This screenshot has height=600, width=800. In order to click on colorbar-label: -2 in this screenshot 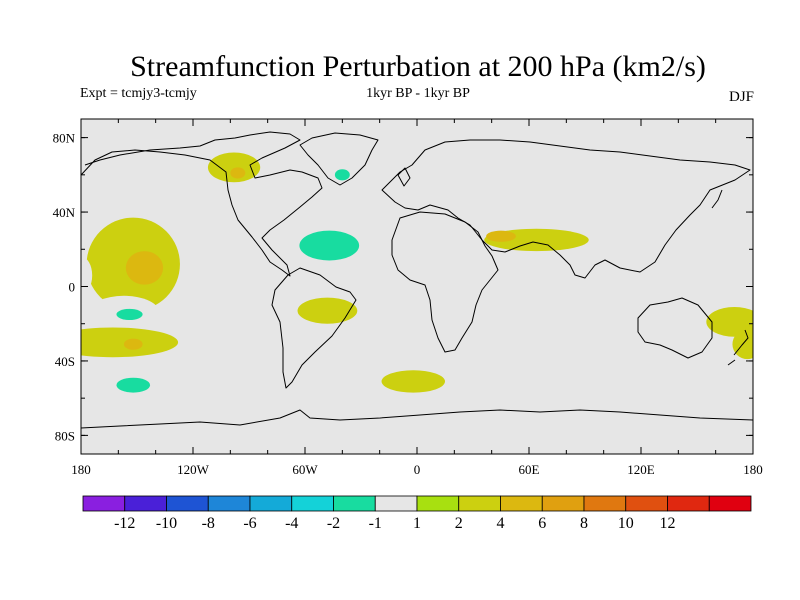, I will do `click(333, 523)`.